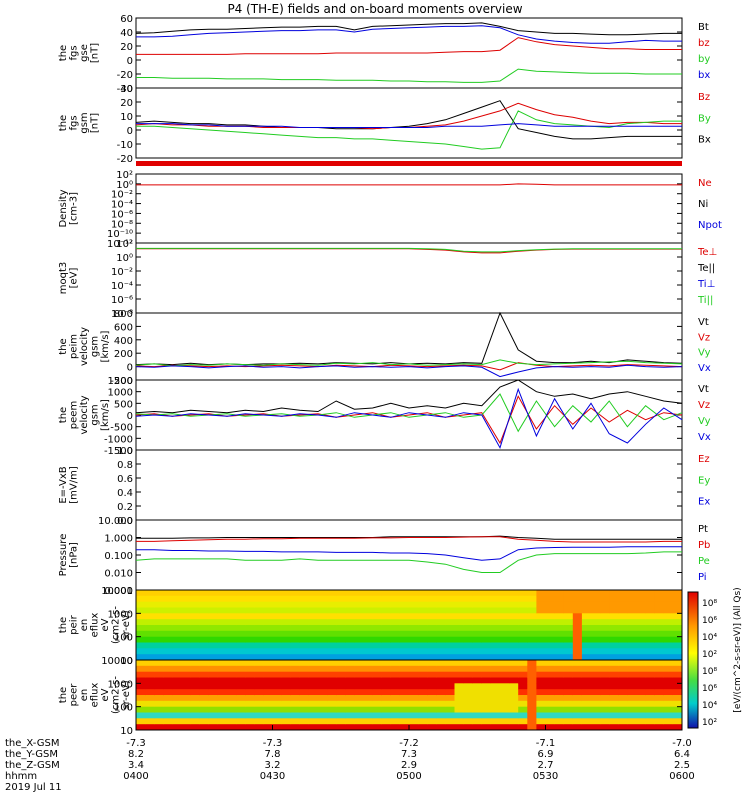 Image resolution: width=750 pixels, height=800 pixels. What do you see at coordinates (122, 224) in the screenshot?
I see `y-tick-label: 10⁻⁸` at bounding box center [122, 224].